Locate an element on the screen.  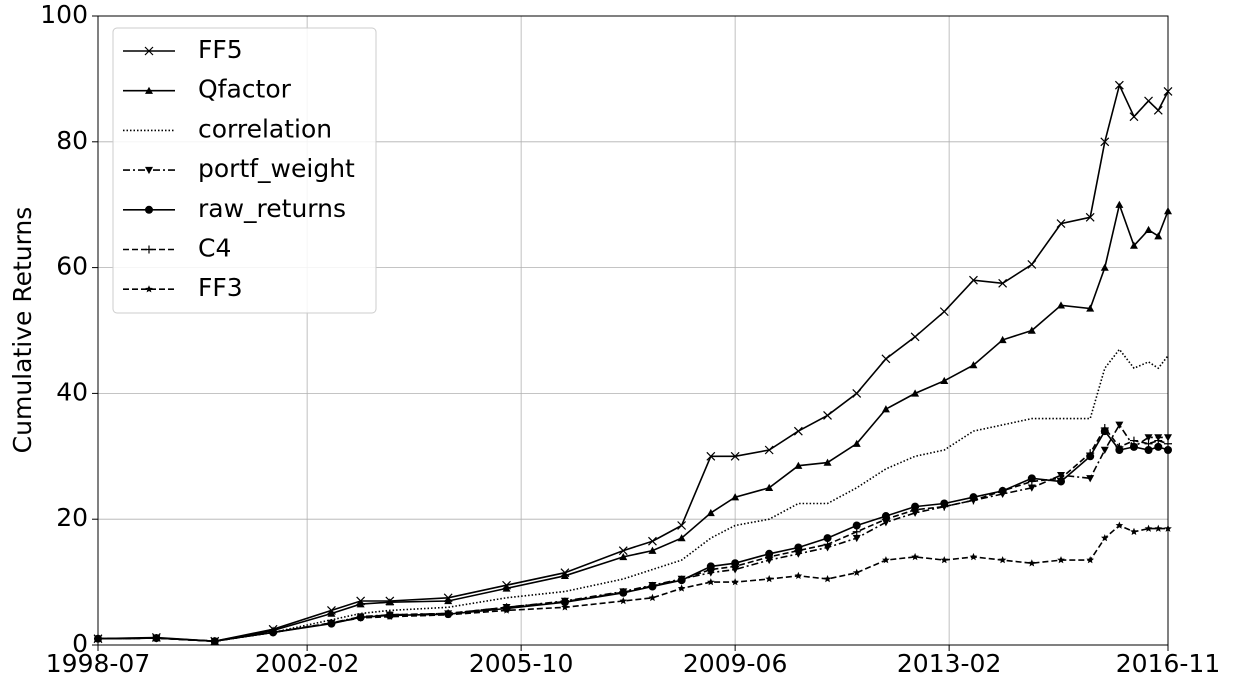
y-tick-label: 20 is located at coordinates (72, 517).